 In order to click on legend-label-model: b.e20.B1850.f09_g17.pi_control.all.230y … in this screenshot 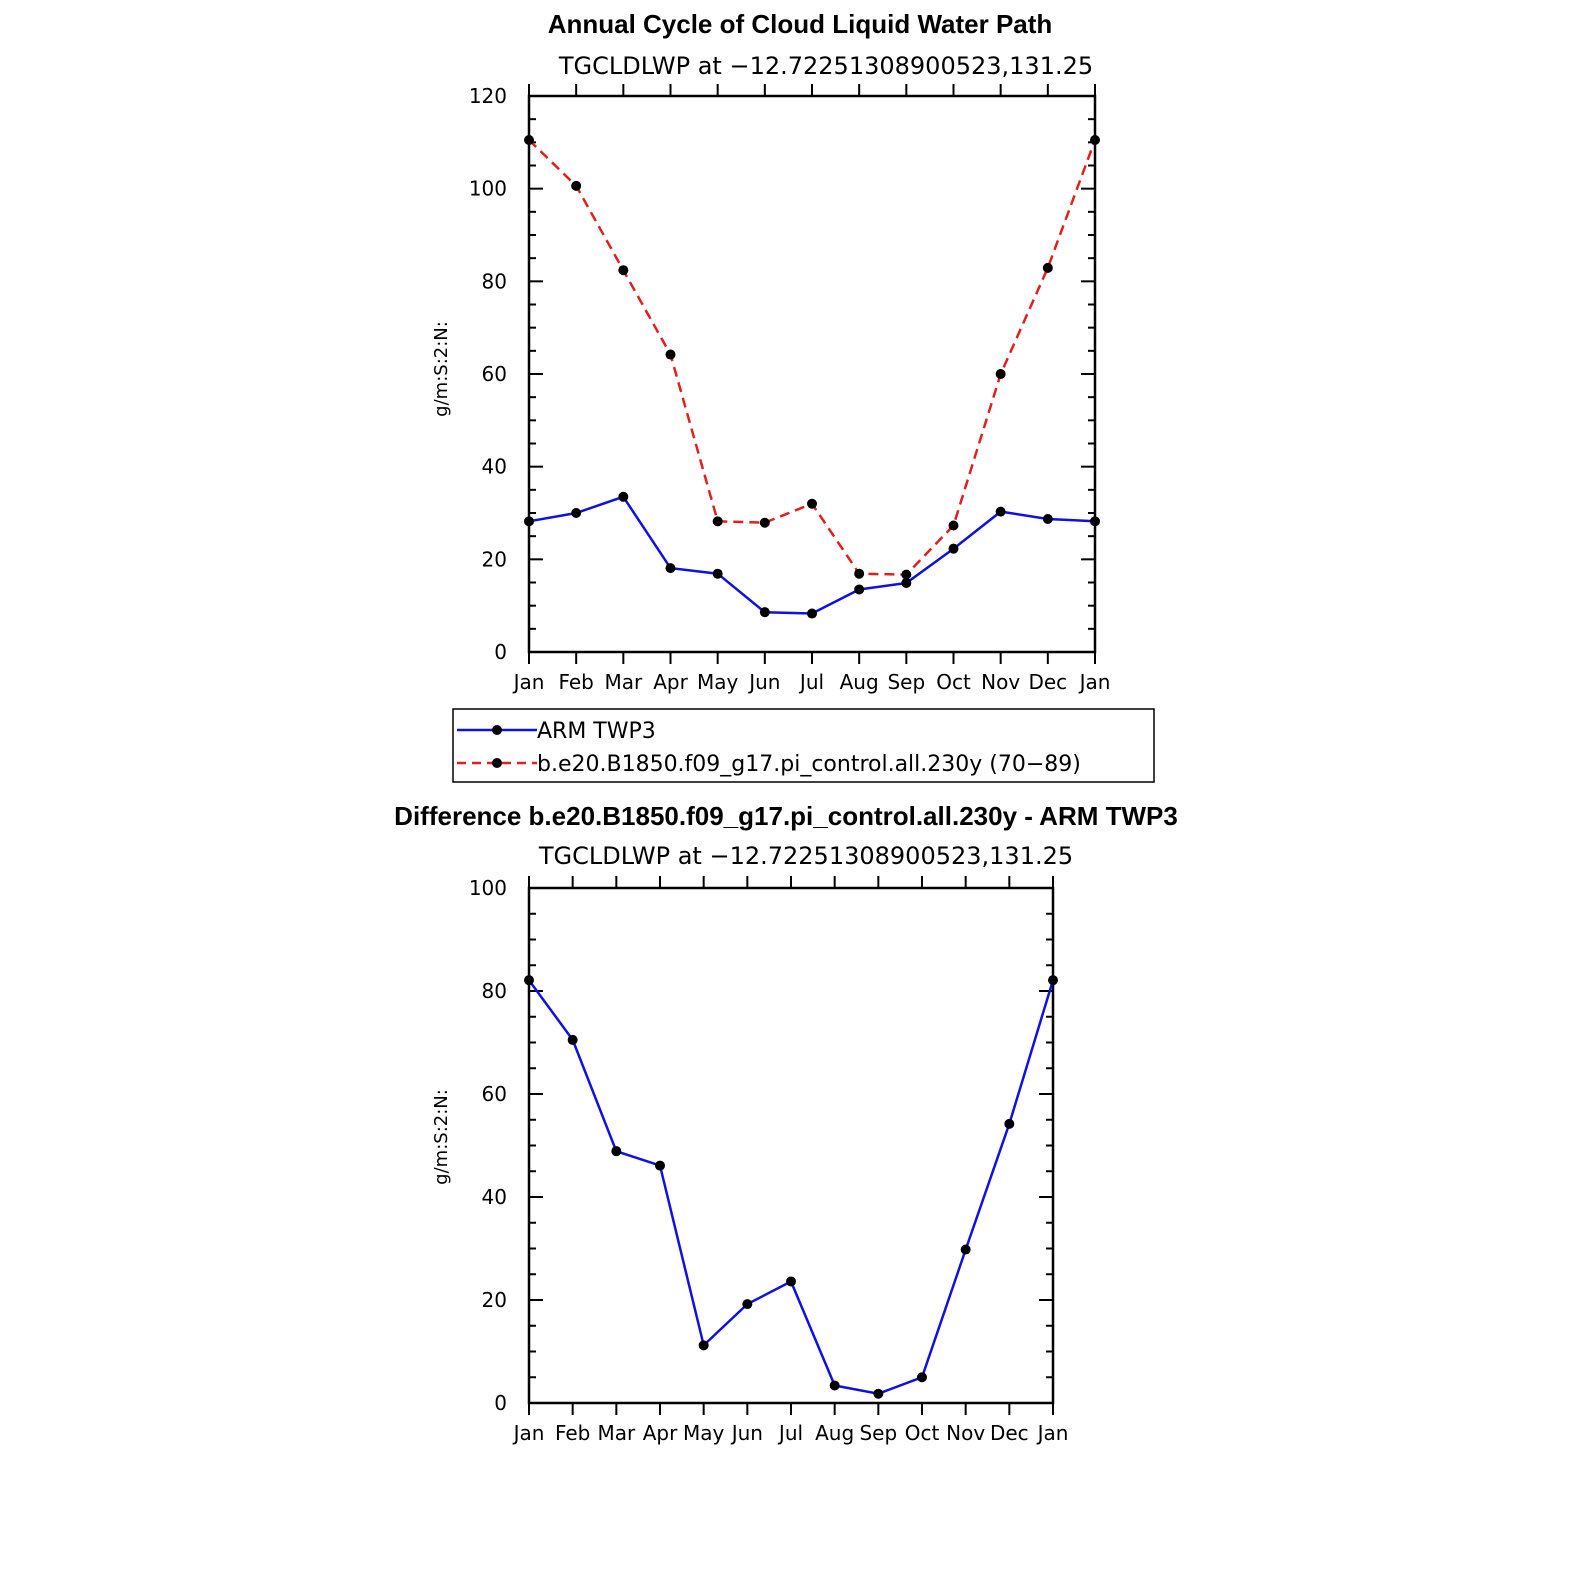, I will do `click(809, 764)`.